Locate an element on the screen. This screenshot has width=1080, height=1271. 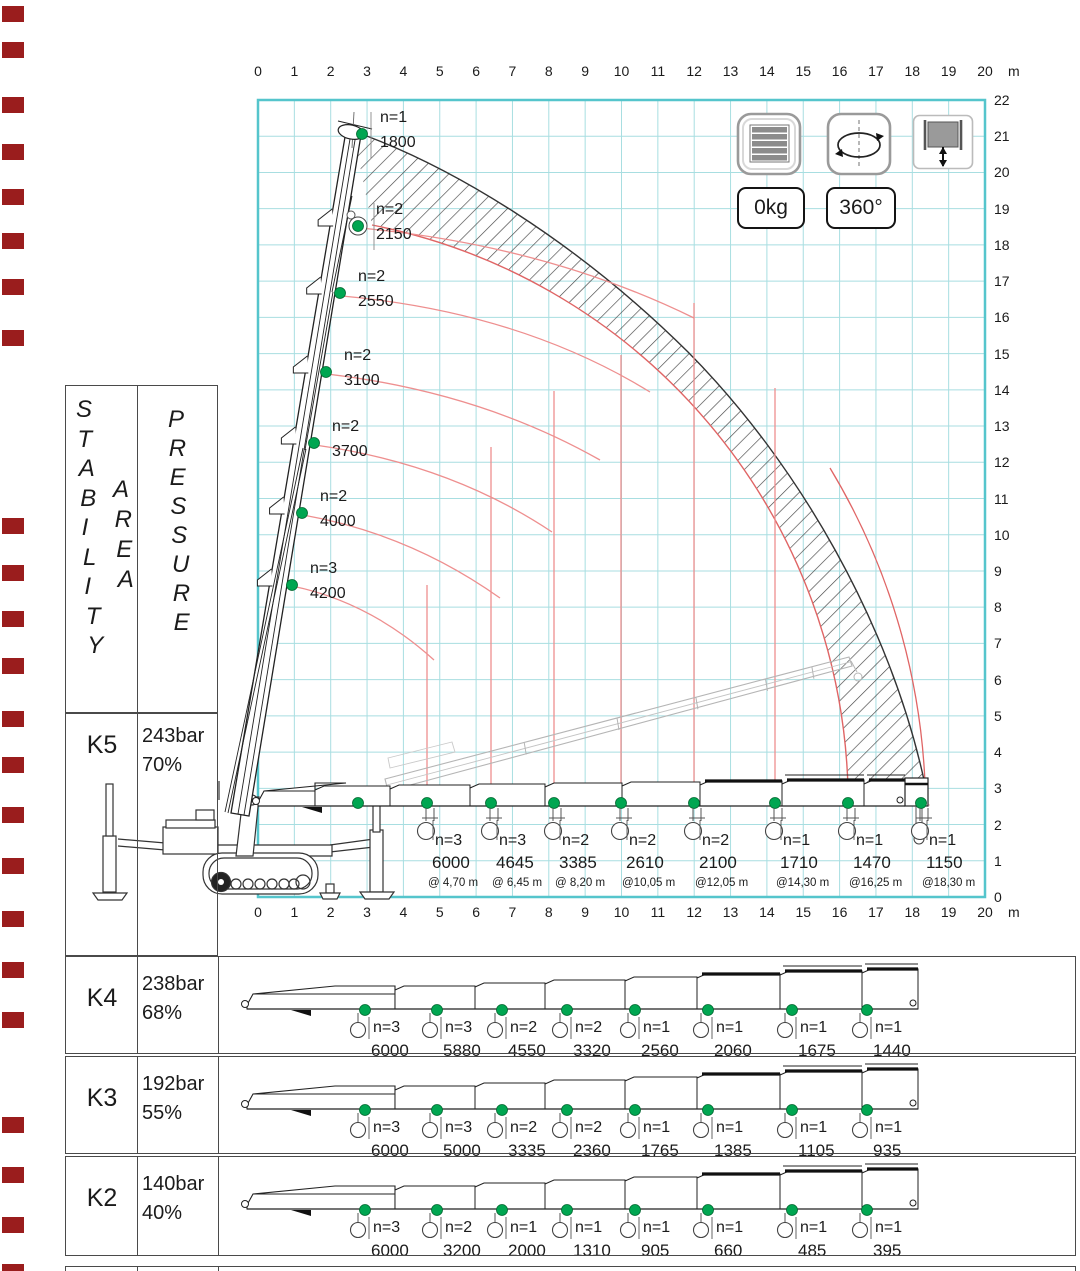
x-axis-tick-top: 8 is located at coordinates (548, 71).